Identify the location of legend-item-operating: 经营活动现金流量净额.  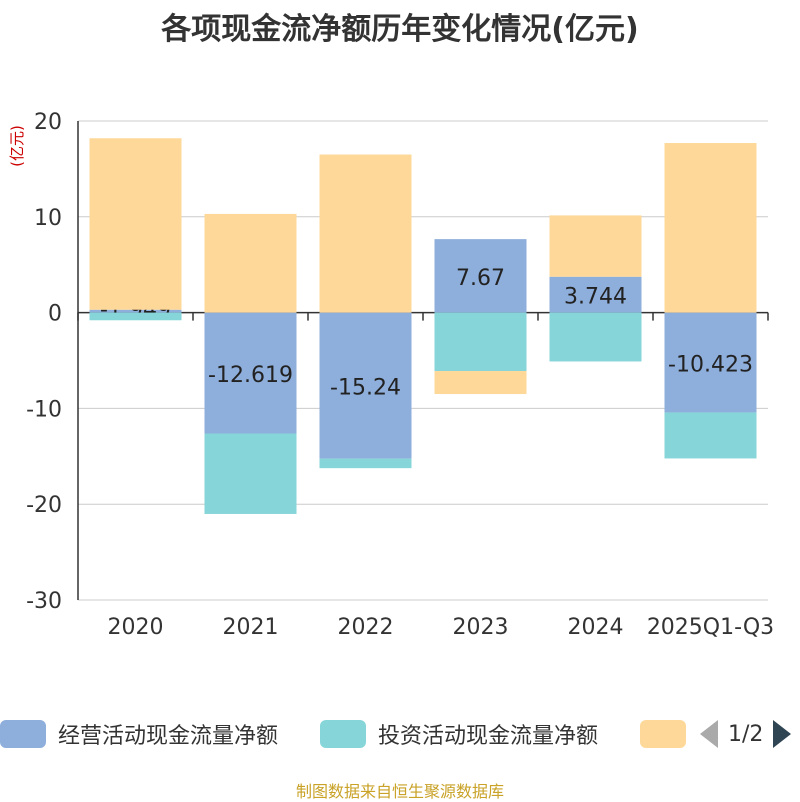
(139, 734).